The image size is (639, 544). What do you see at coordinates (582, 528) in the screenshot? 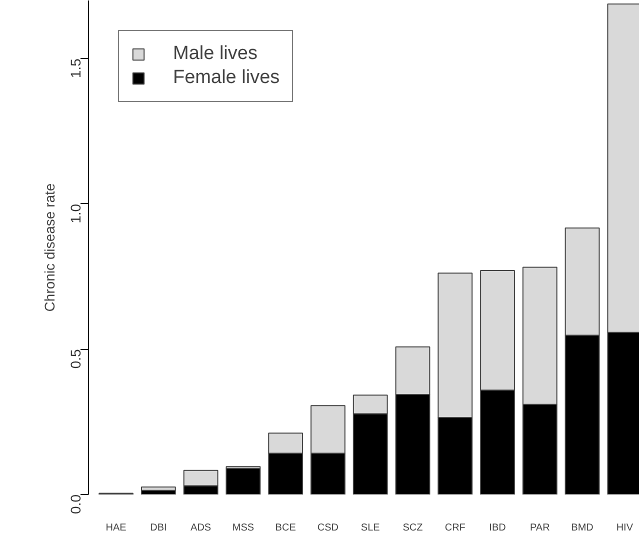
I see `x-tick-label: BMD` at bounding box center [582, 528].